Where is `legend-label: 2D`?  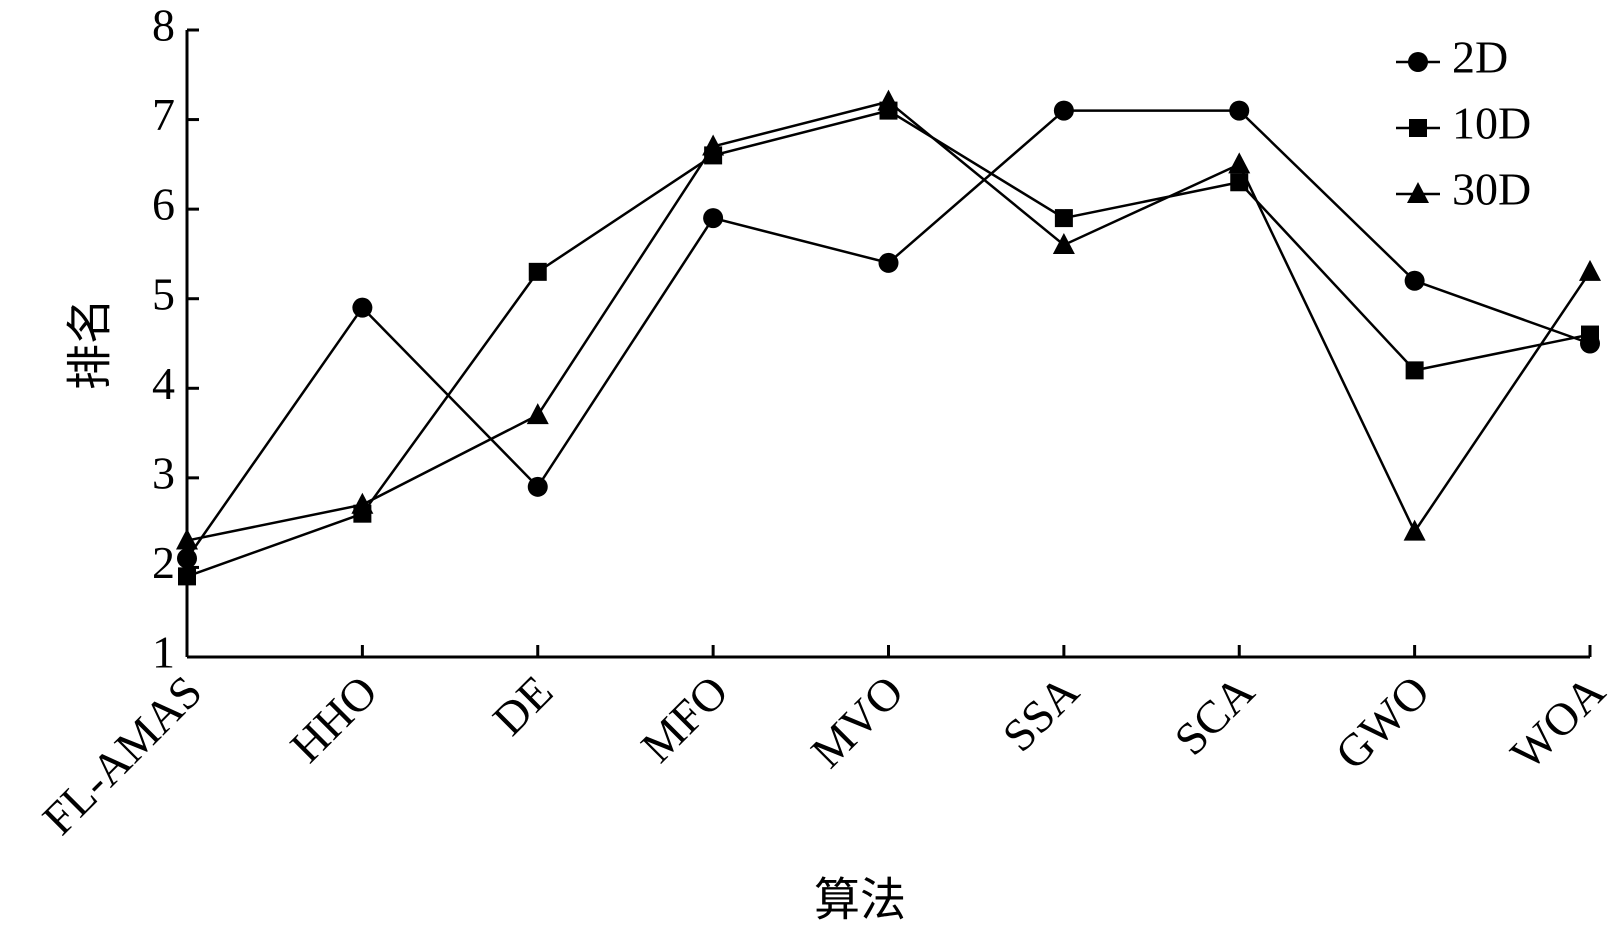 legend-label: 2D is located at coordinates (1480, 57).